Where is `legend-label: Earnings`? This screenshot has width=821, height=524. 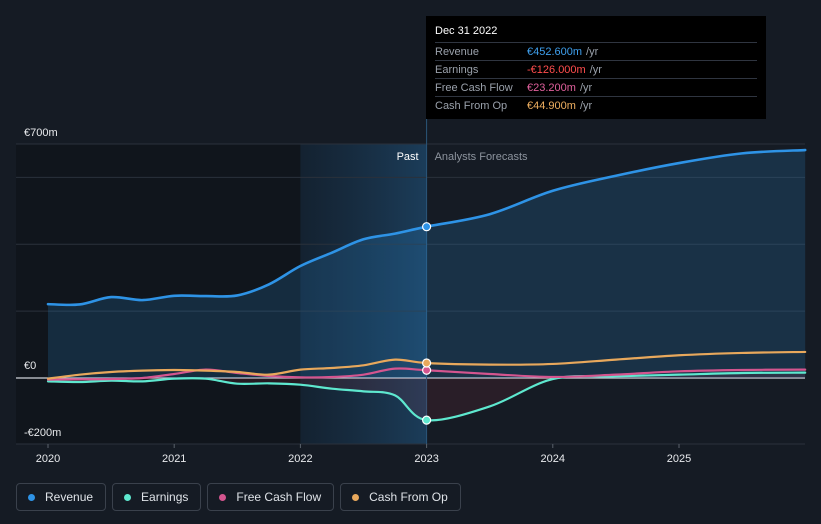
legend-label: Earnings is located at coordinates (165, 497).